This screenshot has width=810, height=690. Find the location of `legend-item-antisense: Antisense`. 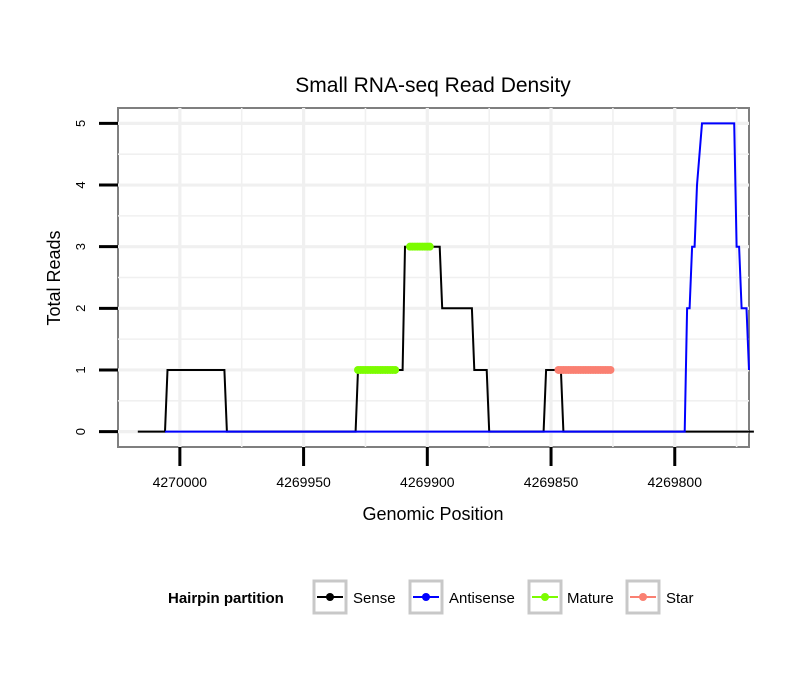

legend-item-antisense: Antisense is located at coordinates (461, 597).